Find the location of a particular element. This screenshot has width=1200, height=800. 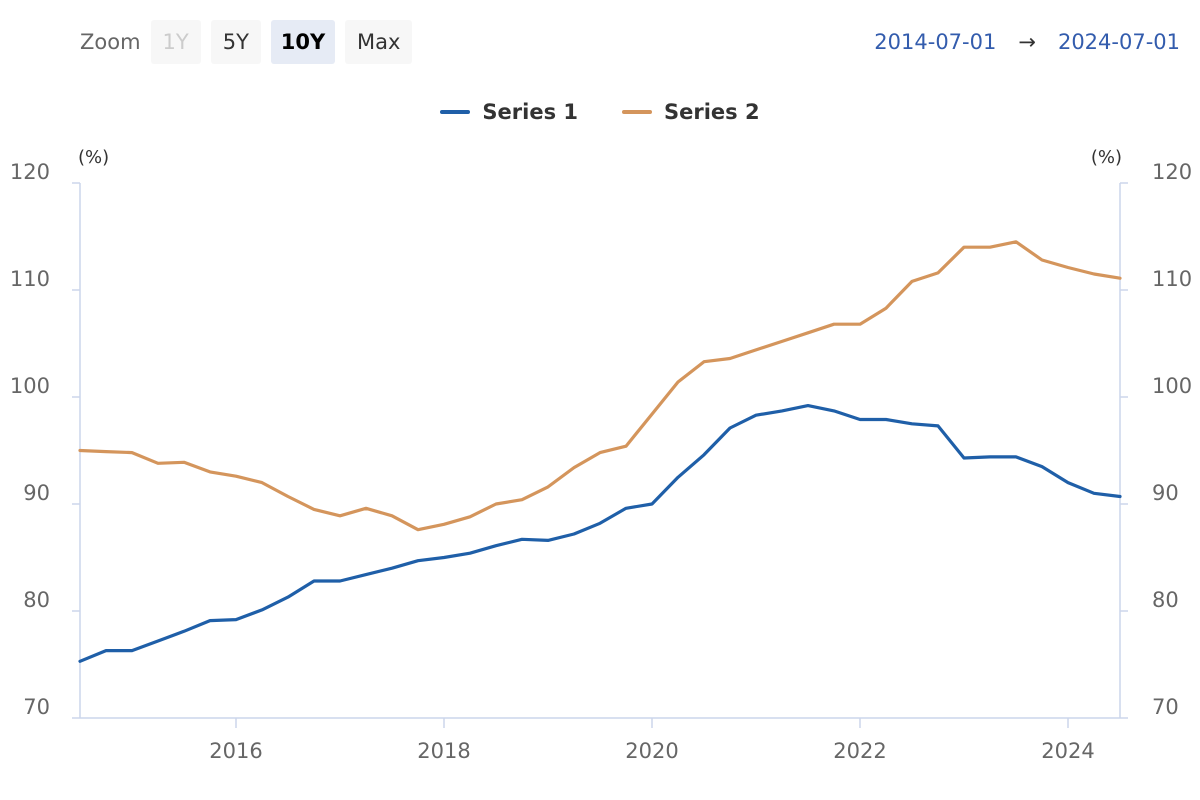

y-tick-label-left: 100 is located at coordinates (30, 386).